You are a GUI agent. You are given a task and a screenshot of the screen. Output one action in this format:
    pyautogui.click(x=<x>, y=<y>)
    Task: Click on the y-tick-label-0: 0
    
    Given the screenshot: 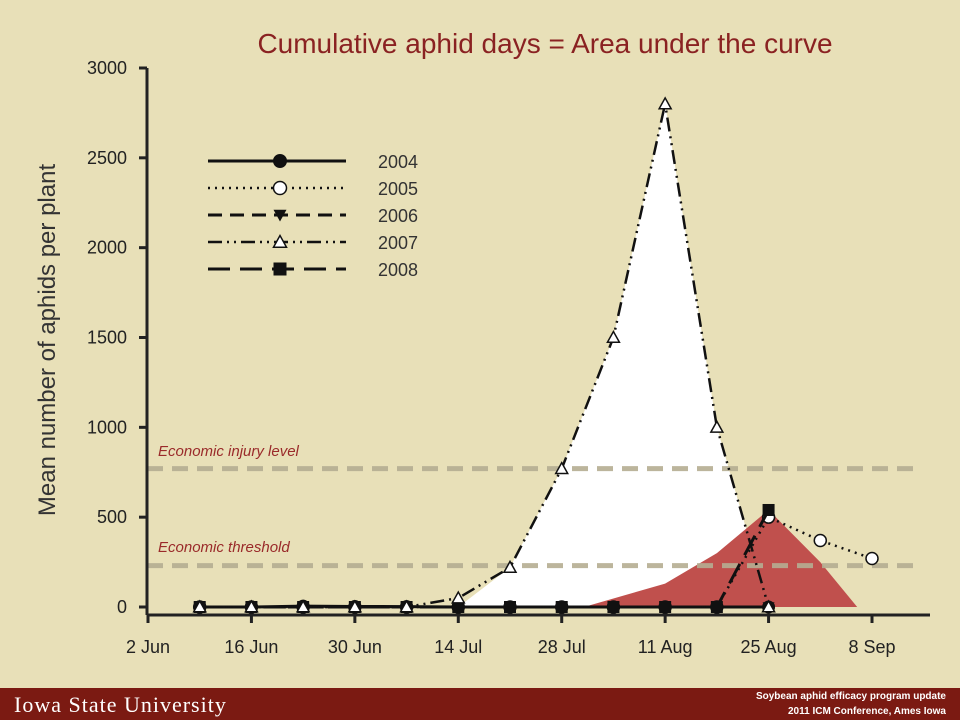 What is the action you would take?
    pyautogui.click(x=122, y=607)
    